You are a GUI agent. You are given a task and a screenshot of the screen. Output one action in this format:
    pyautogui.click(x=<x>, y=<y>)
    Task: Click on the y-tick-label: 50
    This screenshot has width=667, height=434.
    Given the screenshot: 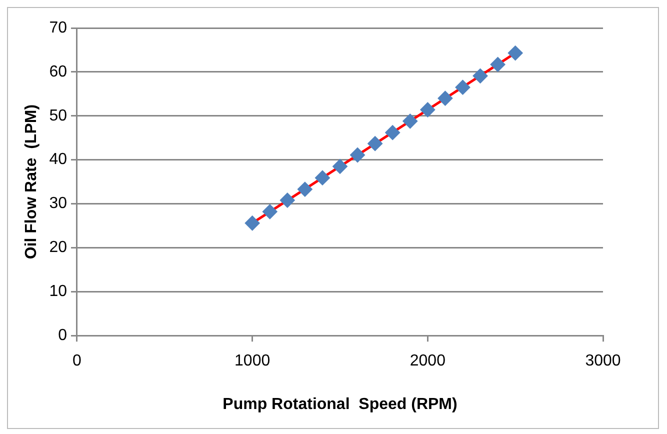 What is the action you would take?
    pyautogui.click(x=58, y=115)
    